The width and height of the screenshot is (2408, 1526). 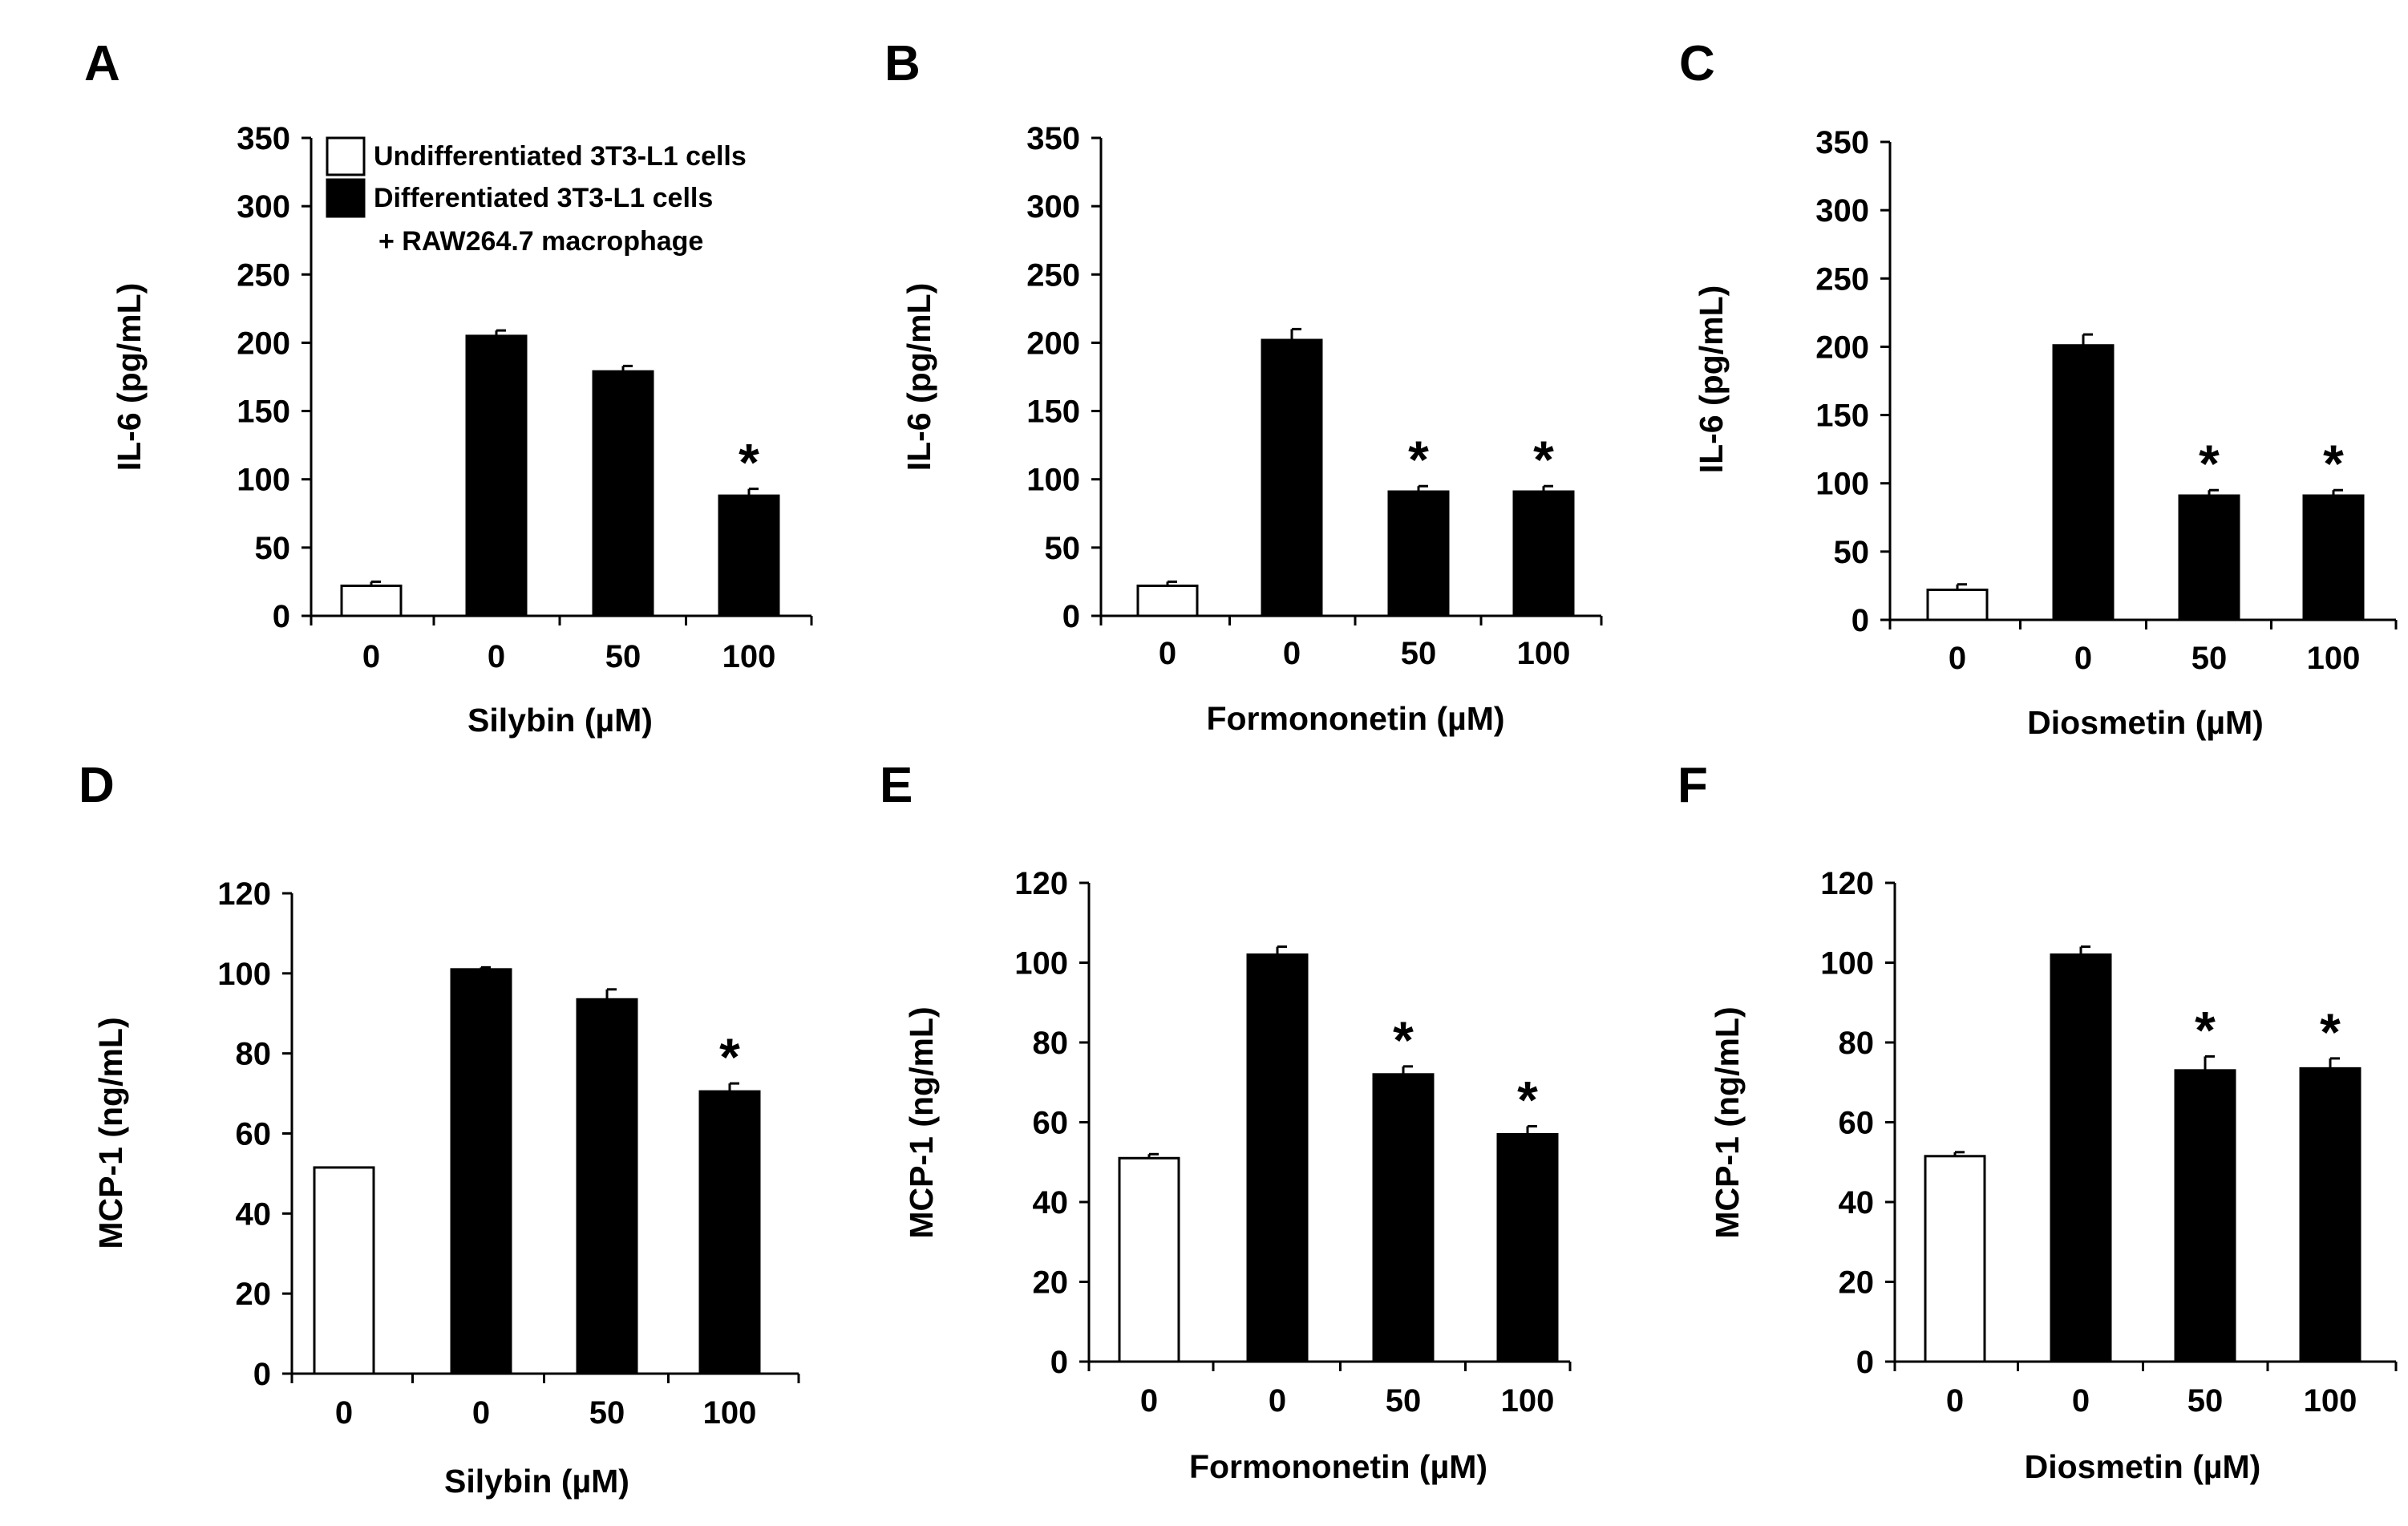 What do you see at coordinates (1842, 279) in the screenshot?
I see `y-tick-label: 250` at bounding box center [1842, 279].